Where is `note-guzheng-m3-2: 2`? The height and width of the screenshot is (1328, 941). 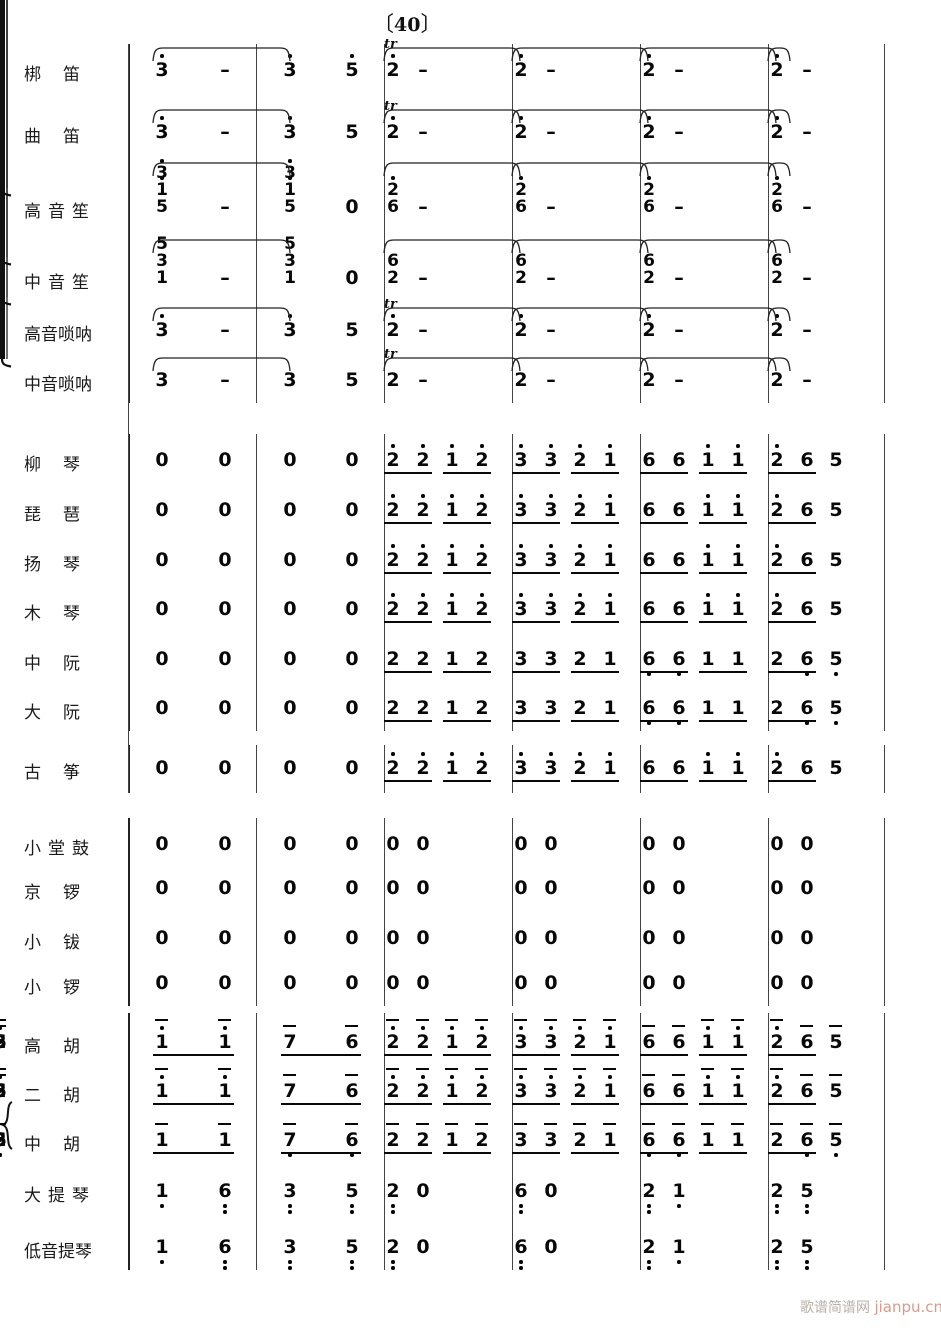 note-guzheng-m3-2: 2 is located at coordinates (580, 765).